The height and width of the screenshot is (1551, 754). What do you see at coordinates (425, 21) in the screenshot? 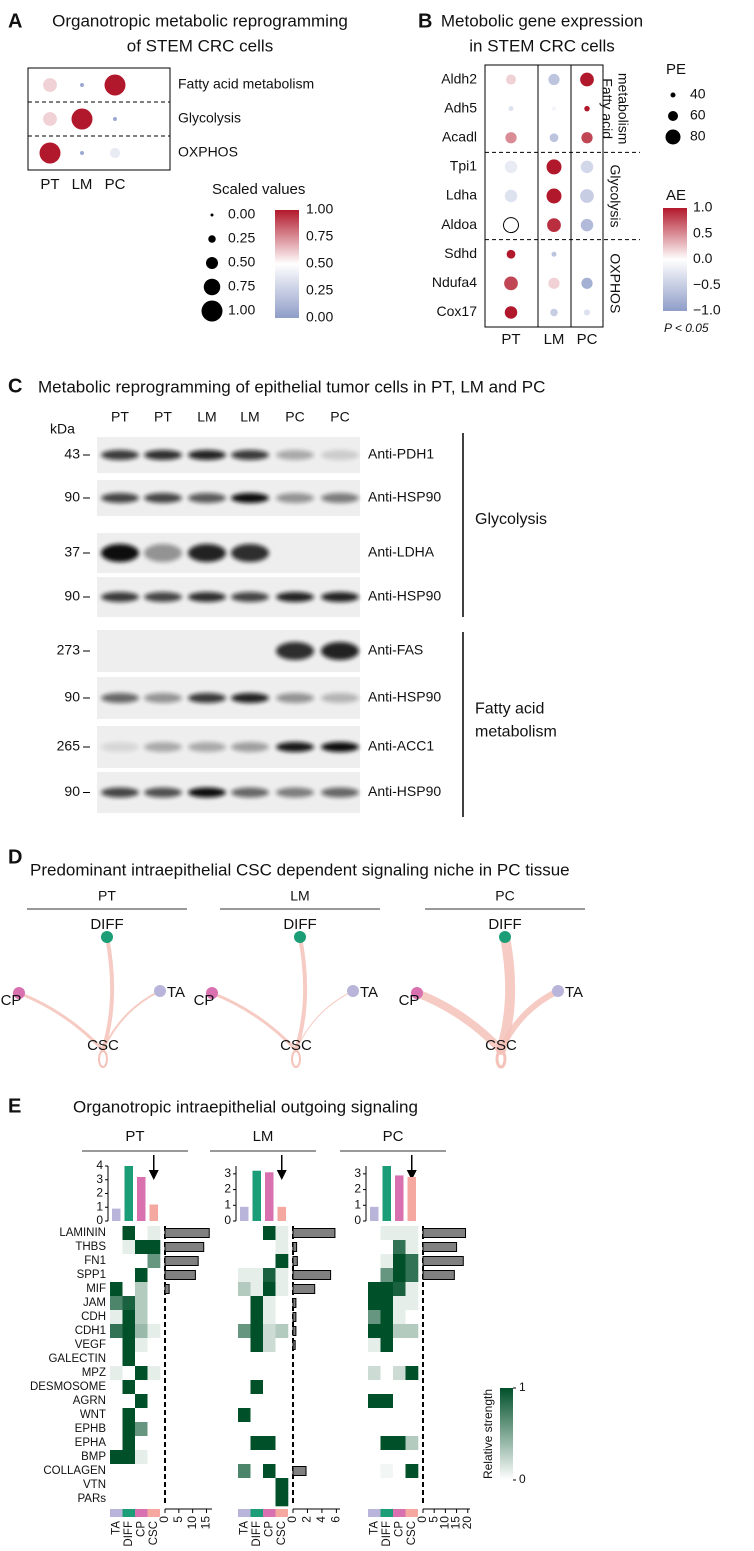
I see `panel-label: B` at bounding box center [425, 21].